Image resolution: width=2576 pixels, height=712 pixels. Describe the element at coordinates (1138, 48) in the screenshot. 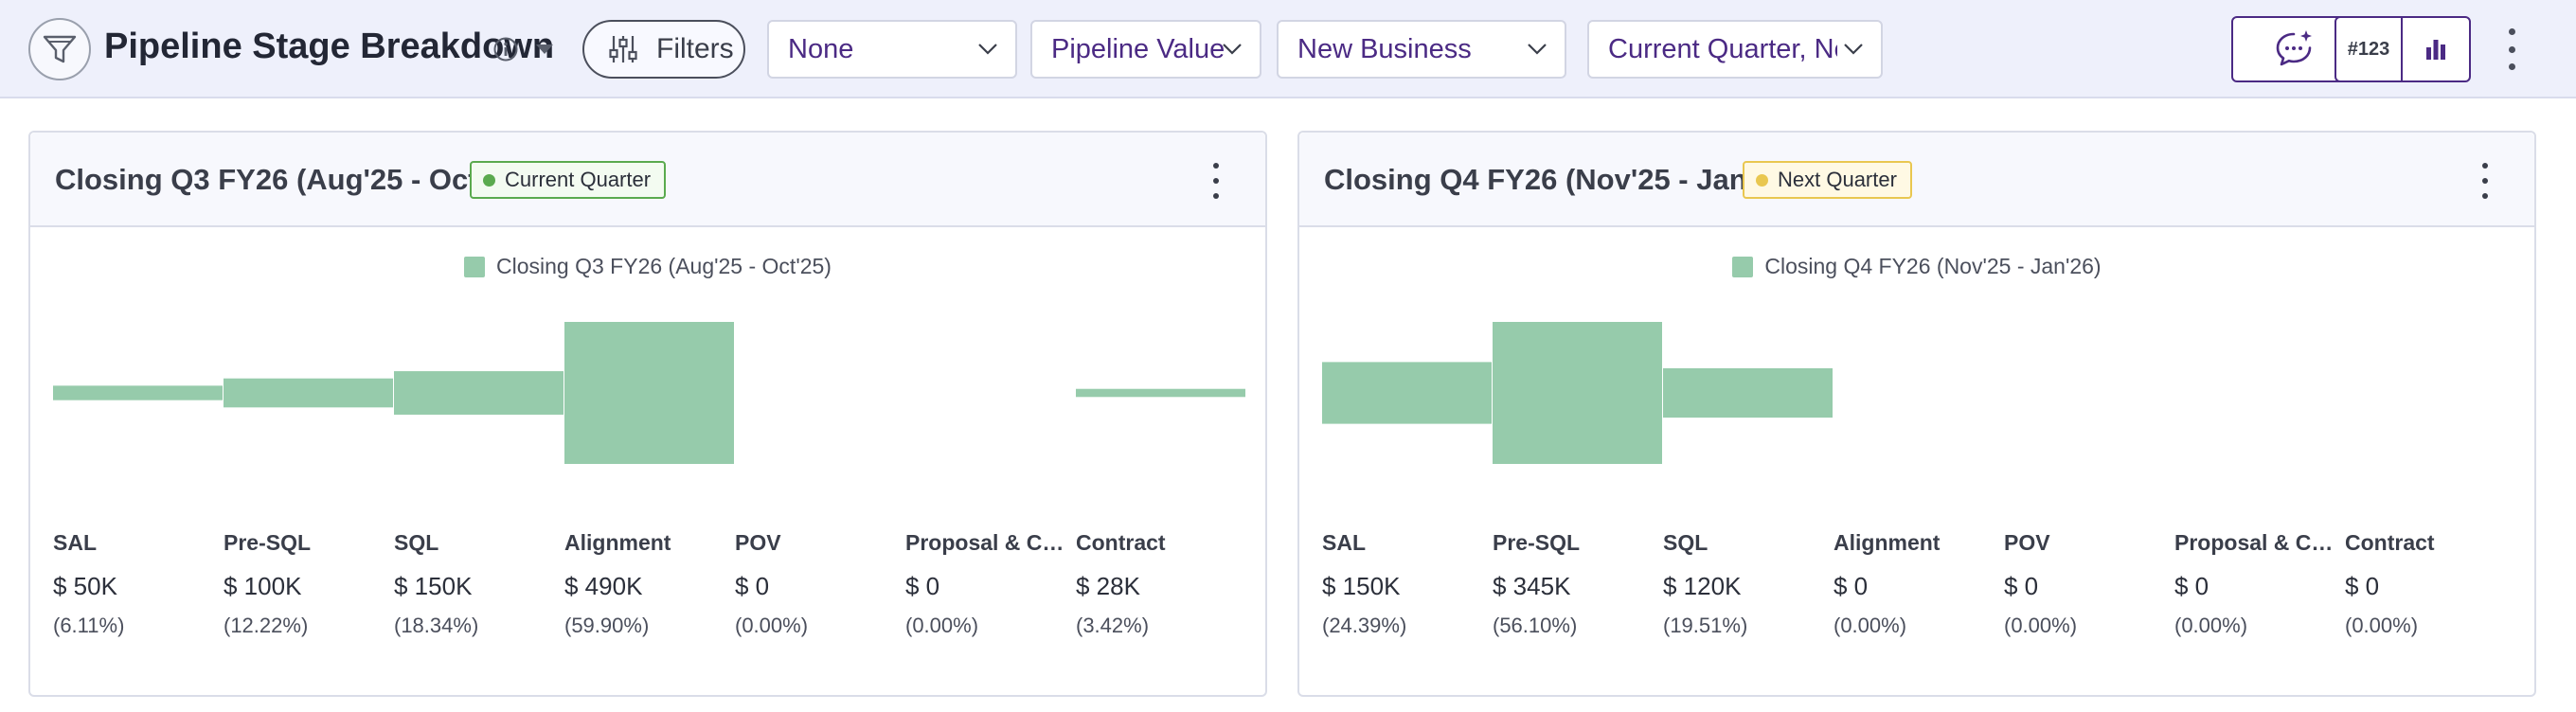

I see `metric-value: Pipeline Value` at that location.